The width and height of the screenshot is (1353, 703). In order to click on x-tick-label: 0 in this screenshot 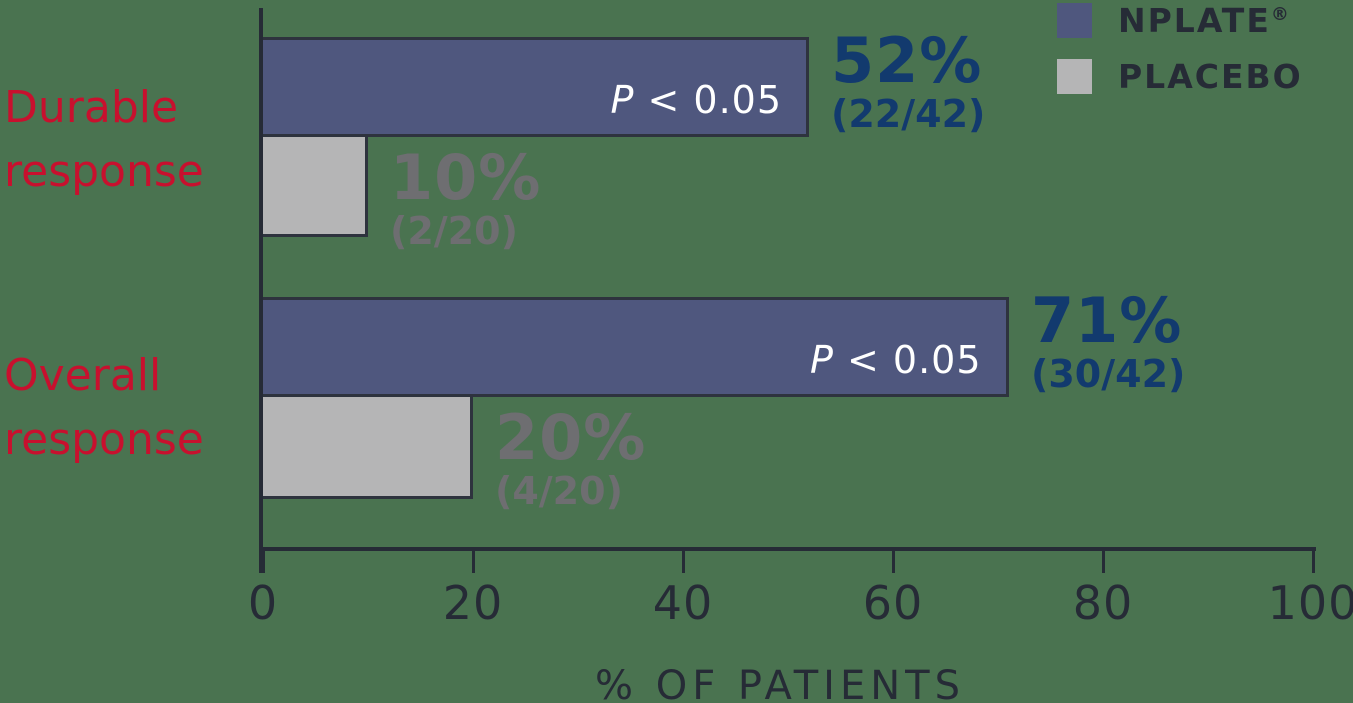, I will do `click(263, 603)`.